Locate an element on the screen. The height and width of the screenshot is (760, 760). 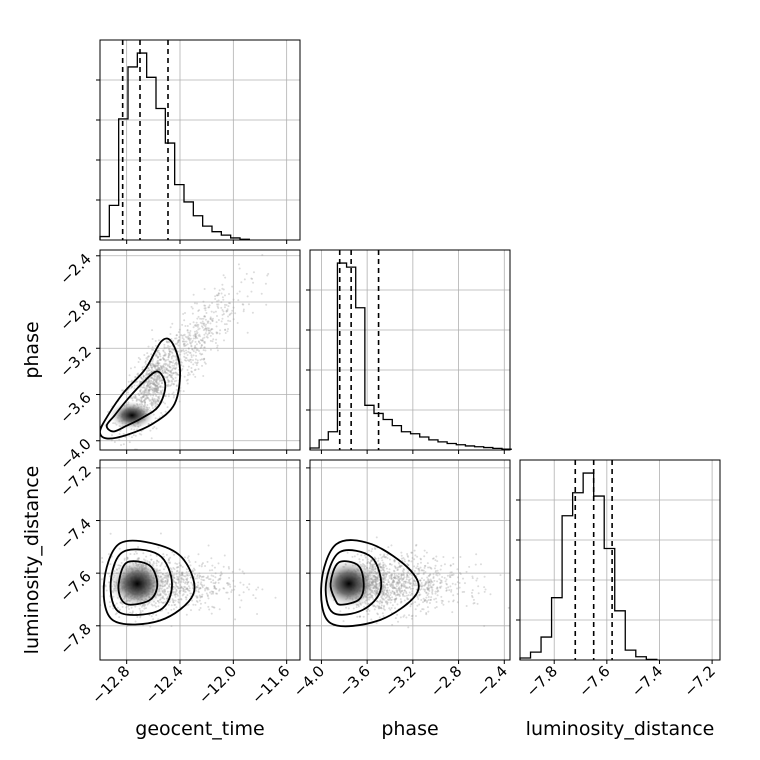
histogram-phase is located at coordinates (410, 356).